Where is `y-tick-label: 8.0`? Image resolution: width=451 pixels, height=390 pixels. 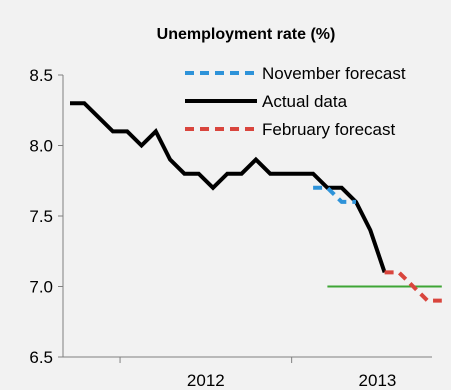 y-tick-label: 8.0 is located at coordinates (41, 146).